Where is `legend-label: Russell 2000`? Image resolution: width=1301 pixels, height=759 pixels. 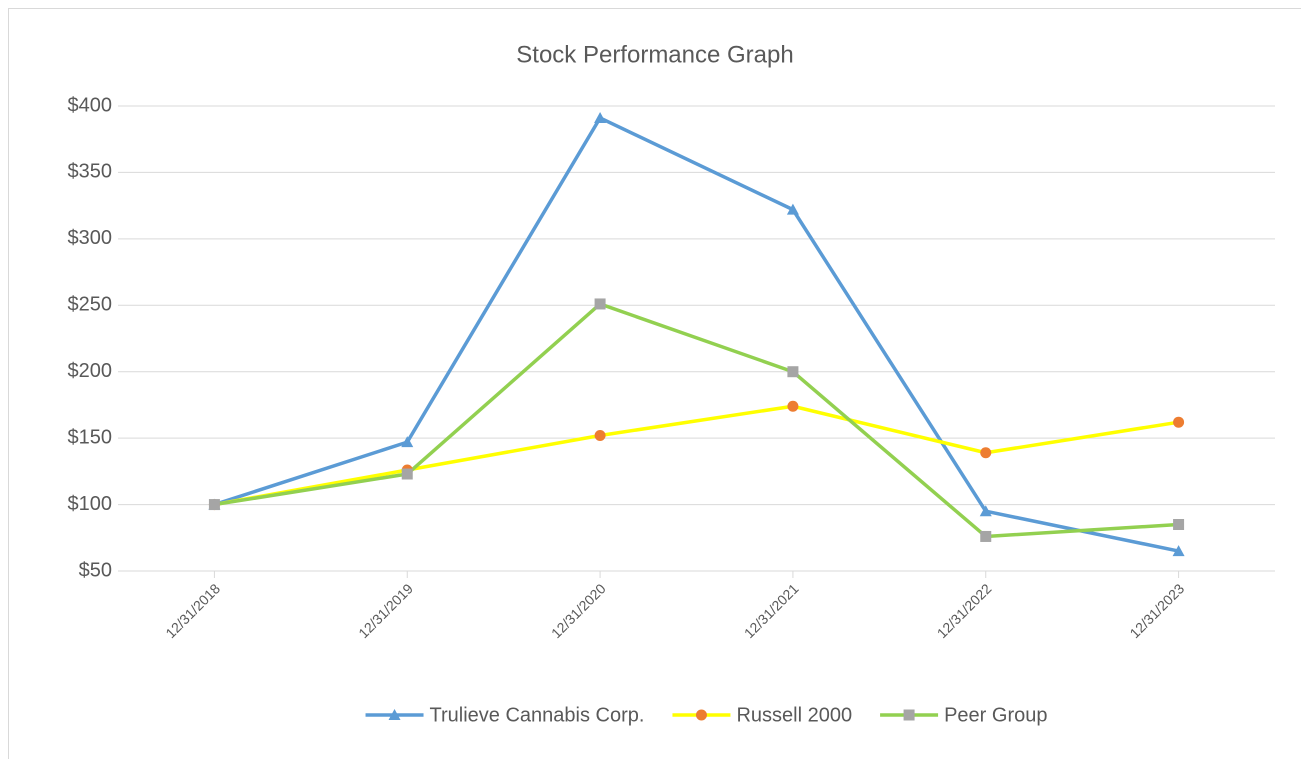 legend-label: Russell 2000 is located at coordinates (794, 715).